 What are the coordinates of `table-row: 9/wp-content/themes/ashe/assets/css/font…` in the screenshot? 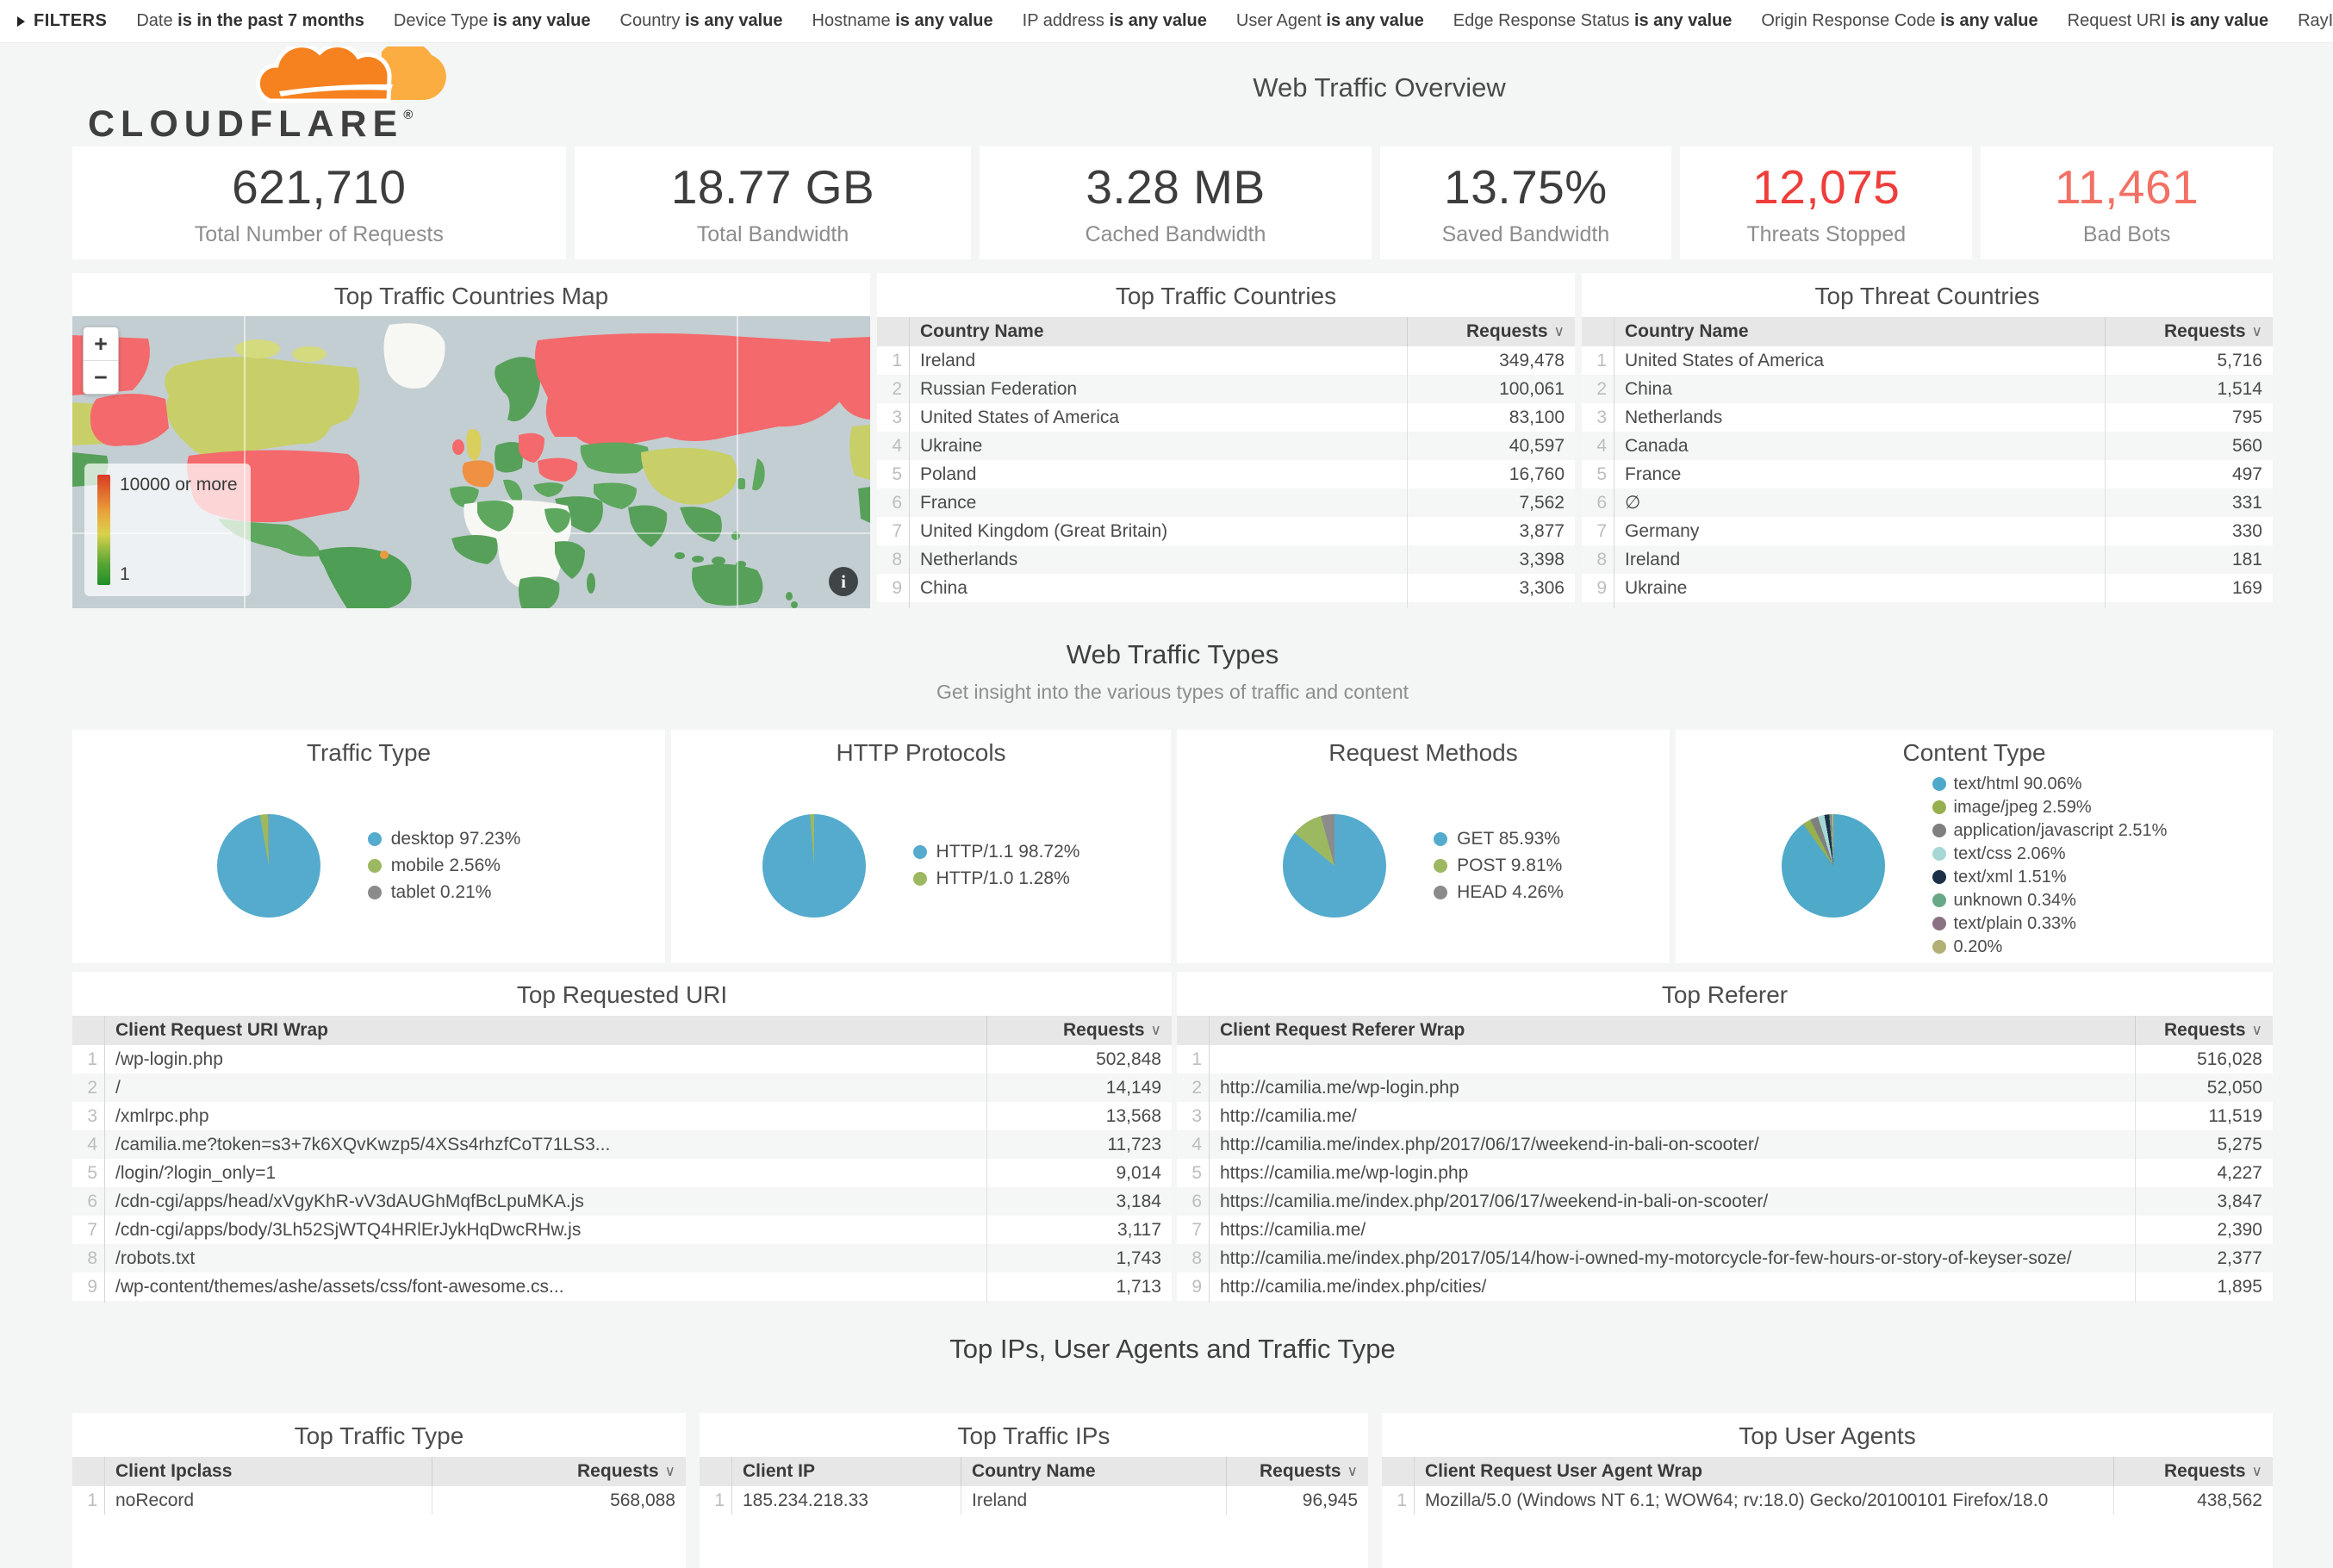 It's located at (622, 1287).